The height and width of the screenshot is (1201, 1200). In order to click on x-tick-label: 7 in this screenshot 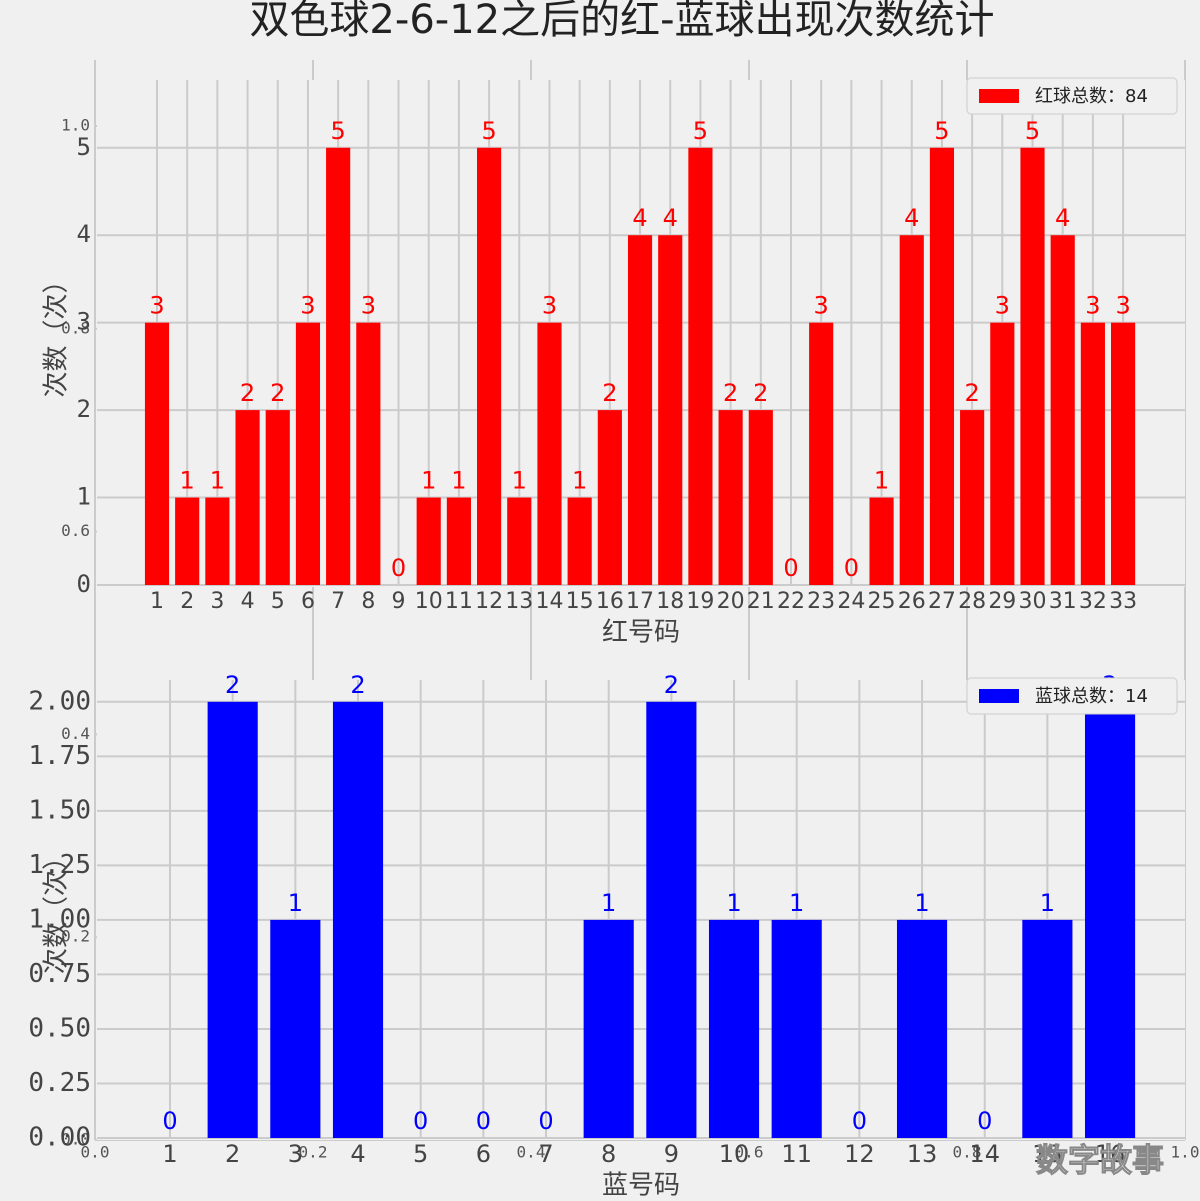, I will do `click(545, 1154)`.